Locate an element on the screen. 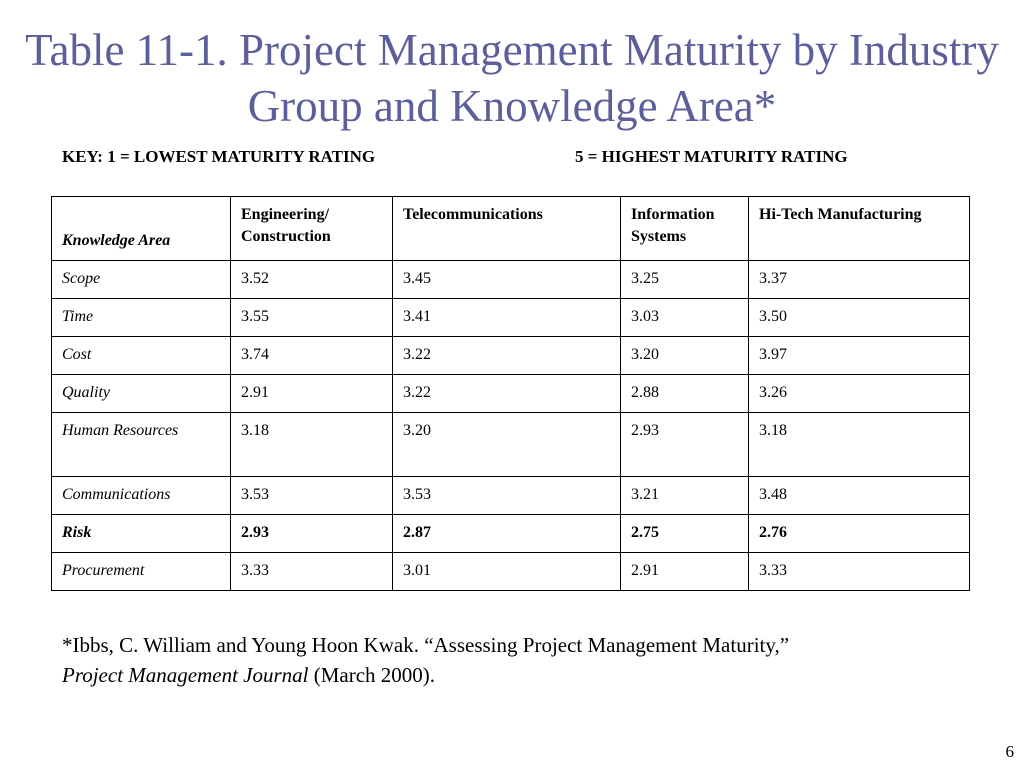 The width and height of the screenshot is (1024, 768). rating-cell: 3.03 is located at coordinates (684, 317).